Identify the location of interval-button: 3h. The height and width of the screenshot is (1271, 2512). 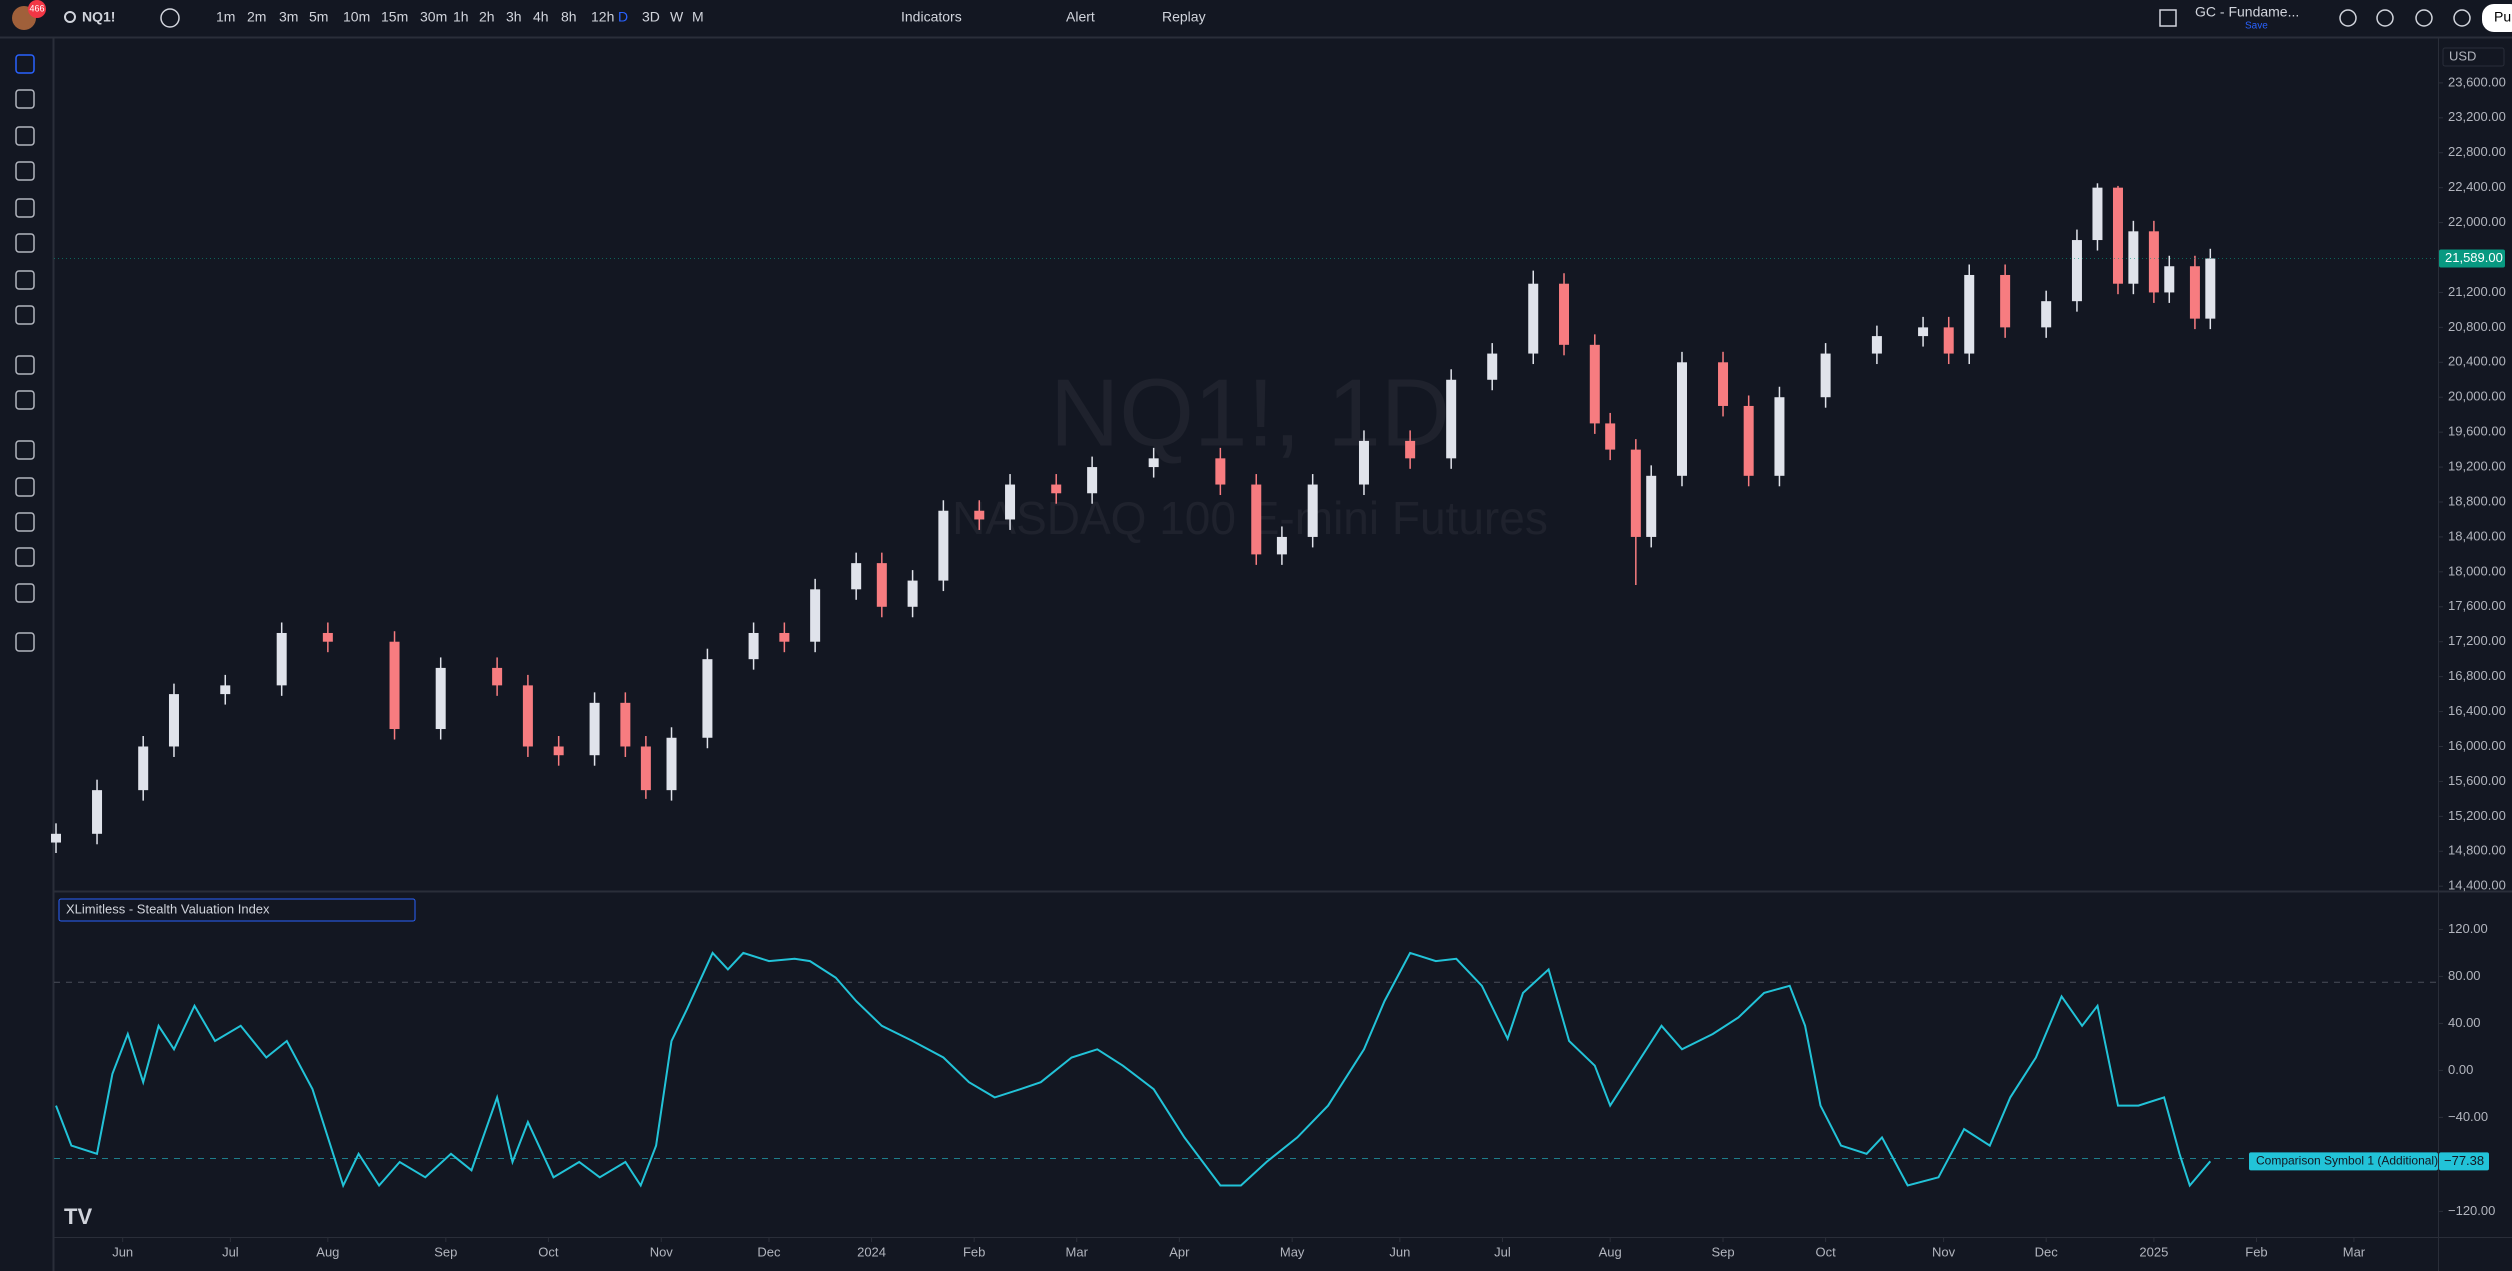
(514, 17).